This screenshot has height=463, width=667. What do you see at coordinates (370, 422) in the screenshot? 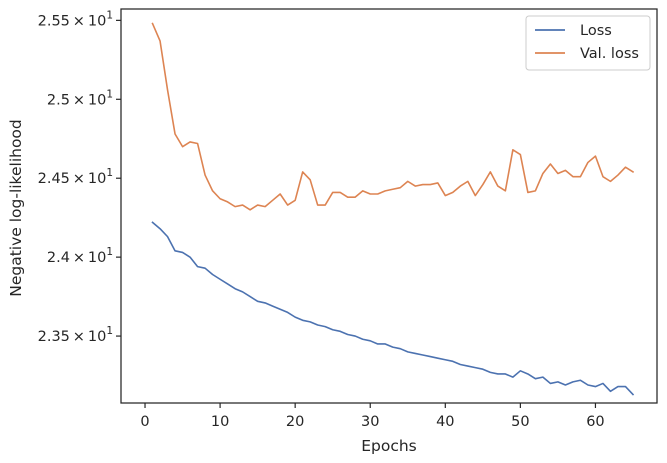
I see `x-tick-label: 30` at bounding box center [370, 422].